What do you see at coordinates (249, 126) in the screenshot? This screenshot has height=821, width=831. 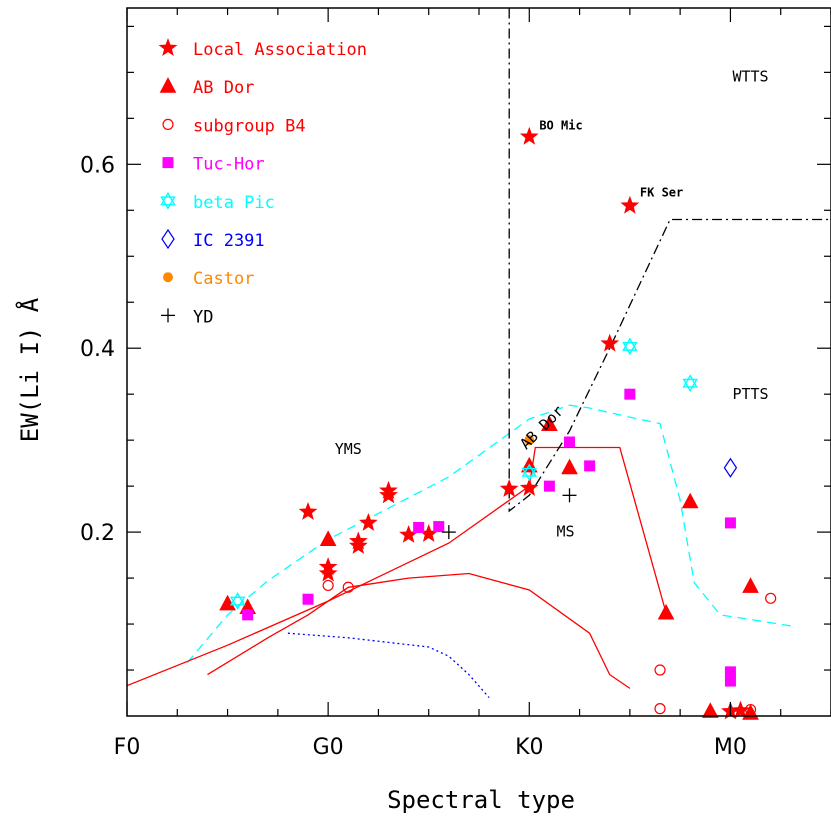 I see `legend-label-subgroup-b4: subgroup B4` at bounding box center [249, 126].